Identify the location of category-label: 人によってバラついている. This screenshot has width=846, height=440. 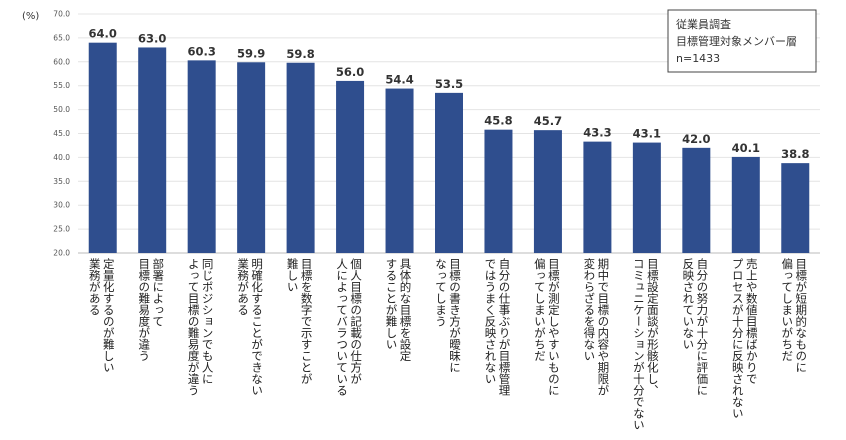
(342, 327).